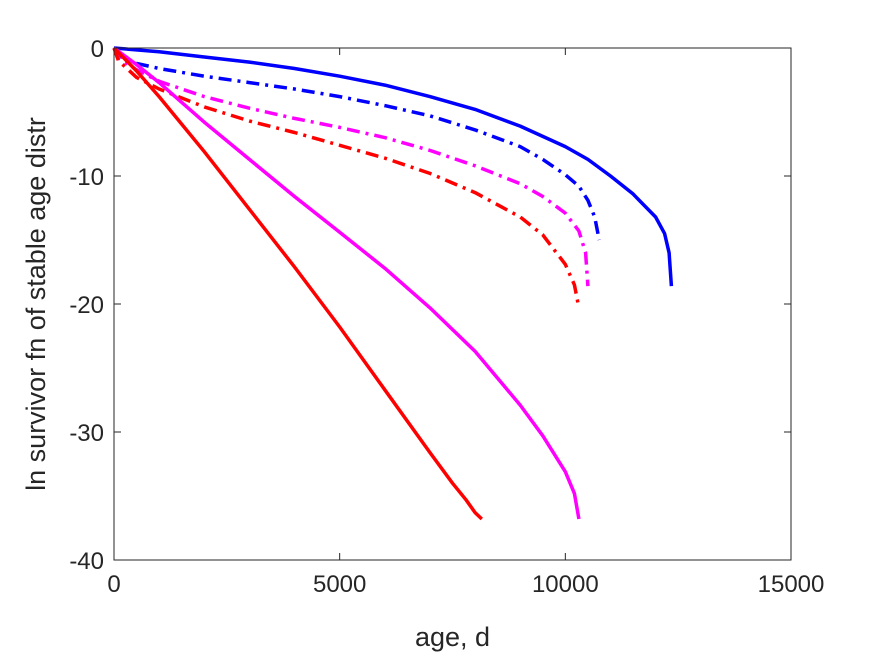 The image size is (875, 656). I want to click on x-tick-label: 5000, so click(339, 584).